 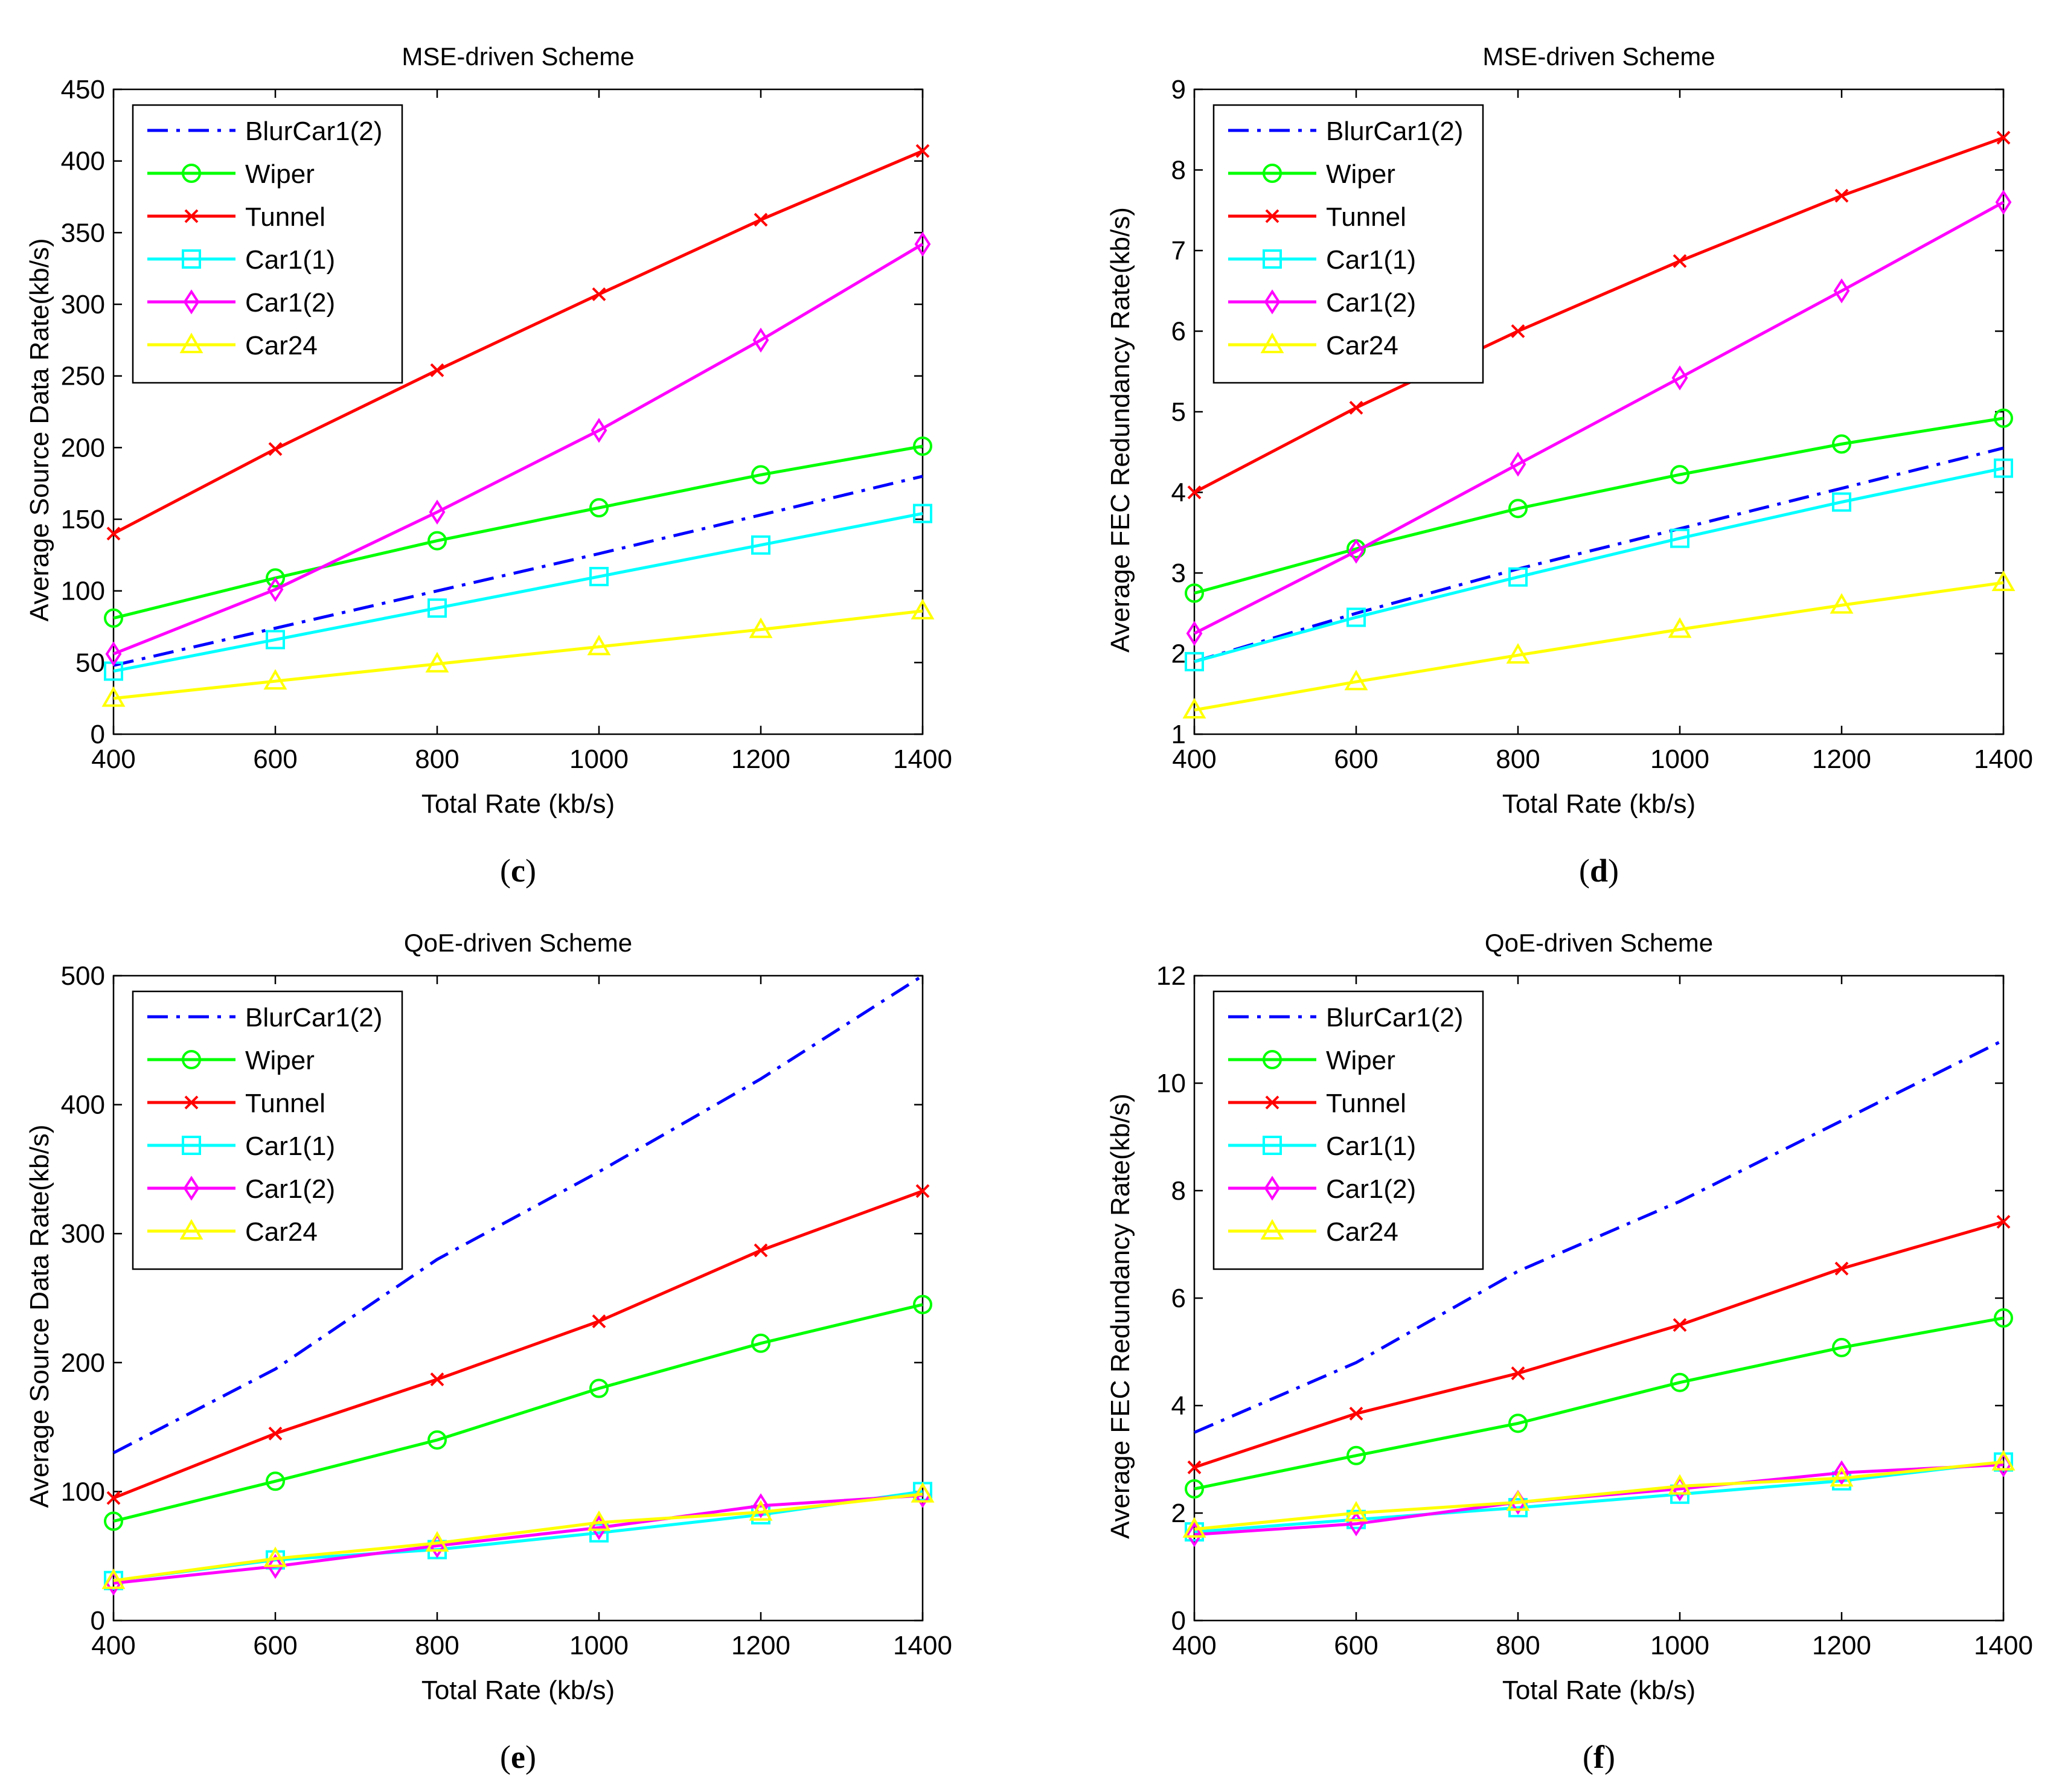 What do you see at coordinates (1518, 1645) in the screenshot?
I see `x-tick-label: 800` at bounding box center [1518, 1645].